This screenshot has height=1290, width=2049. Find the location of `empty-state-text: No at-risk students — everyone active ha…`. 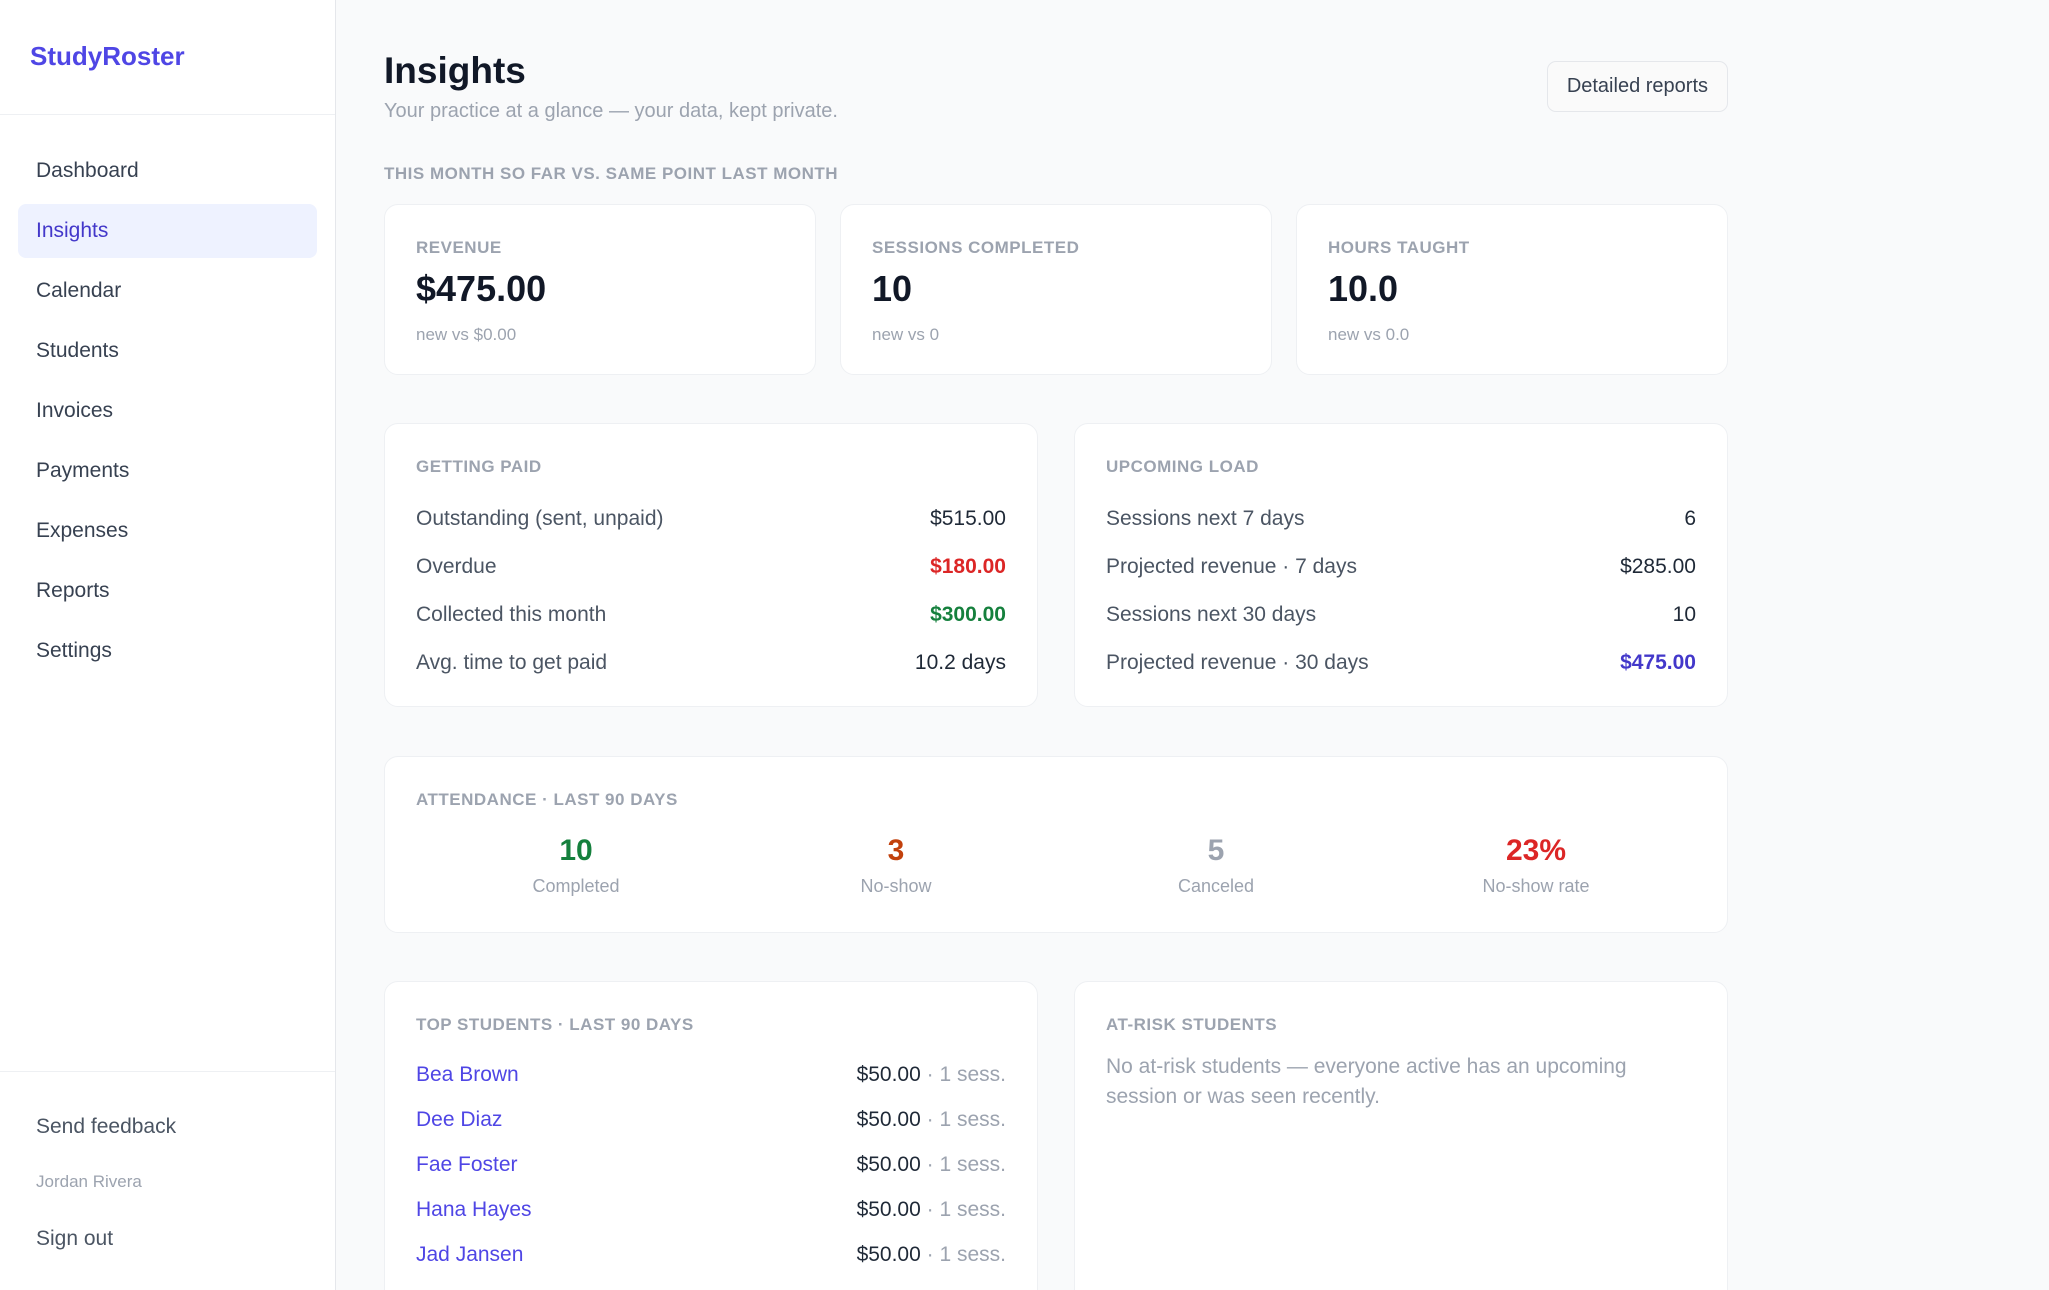

empty-state-text: No at-risk students — everyone active ha… is located at coordinates (1366, 1081).